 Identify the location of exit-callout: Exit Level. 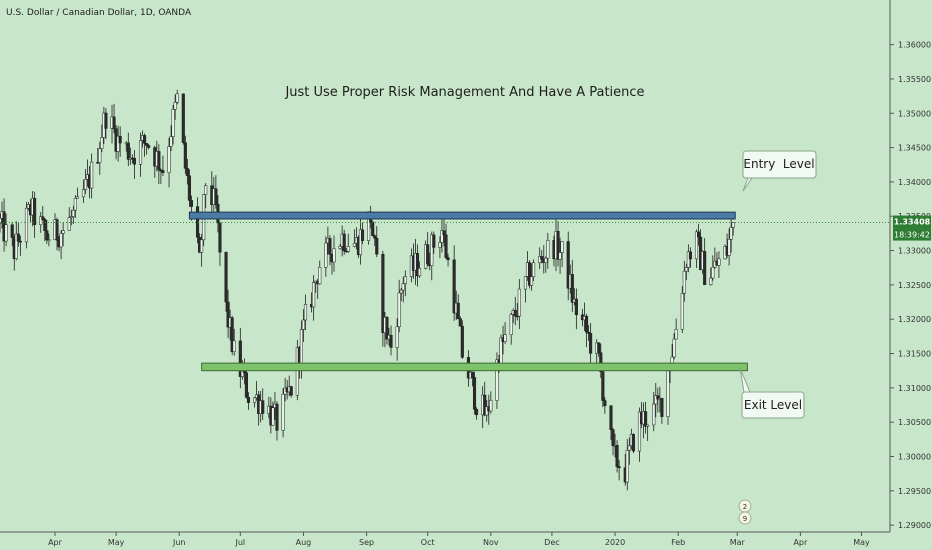
(772, 393).